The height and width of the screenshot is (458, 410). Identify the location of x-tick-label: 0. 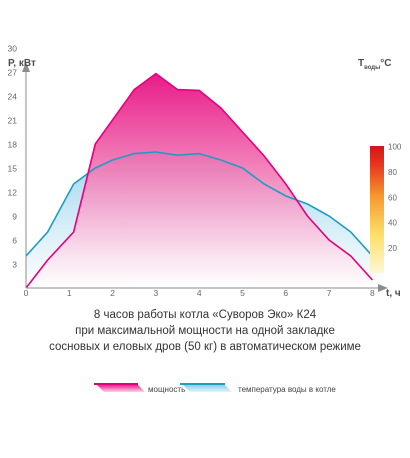
(26, 293).